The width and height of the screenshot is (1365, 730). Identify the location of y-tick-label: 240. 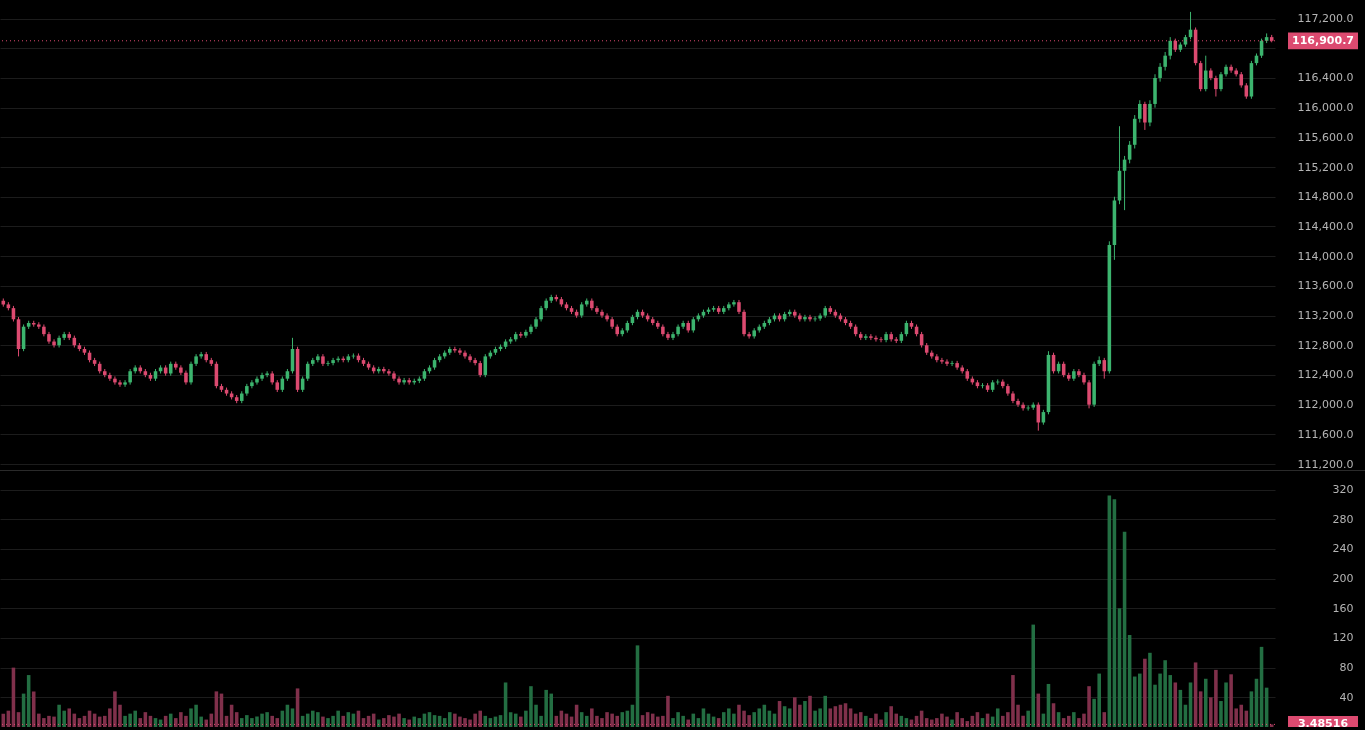
(1343, 549).